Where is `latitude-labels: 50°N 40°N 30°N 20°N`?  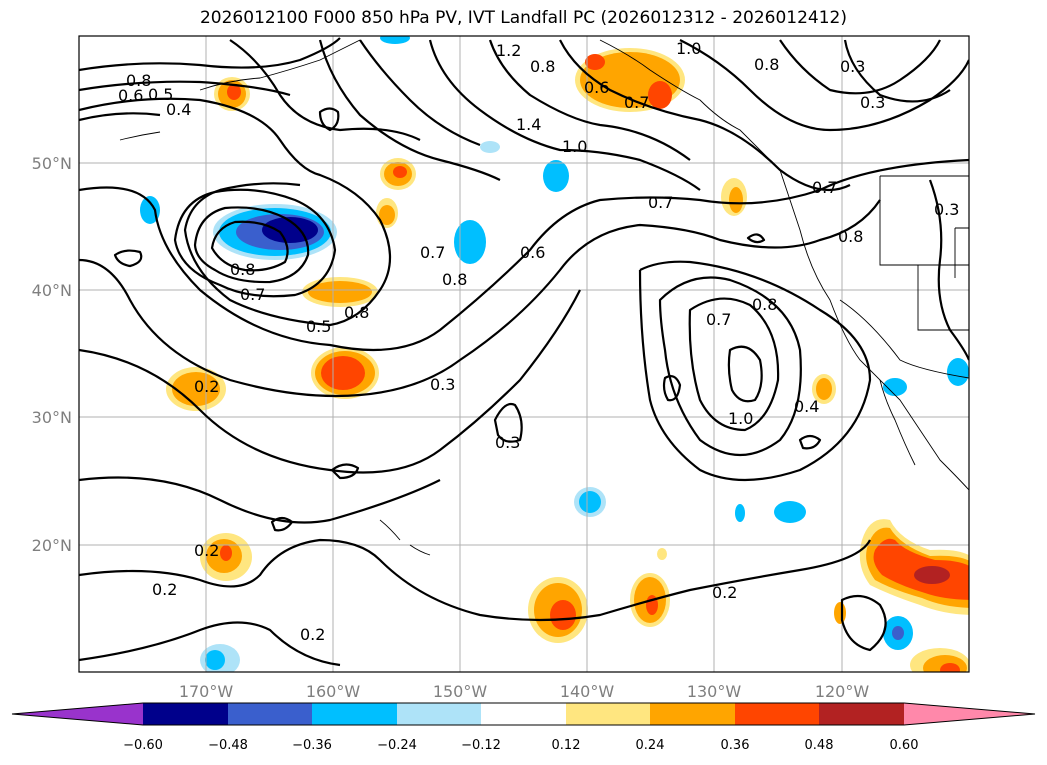 latitude-labels: 50°N 40°N 30°N 20°N is located at coordinates (52, 354).